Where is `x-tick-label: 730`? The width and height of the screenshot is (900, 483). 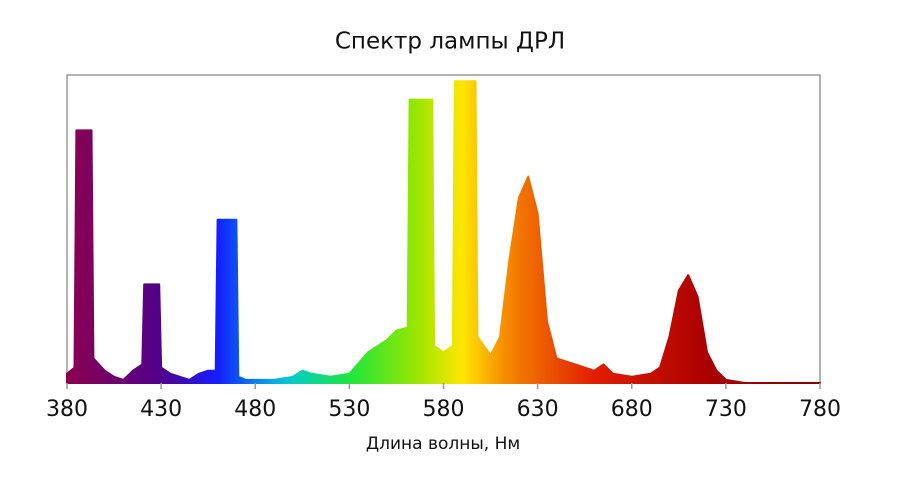 x-tick-label: 730 is located at coordinates (726, 409).